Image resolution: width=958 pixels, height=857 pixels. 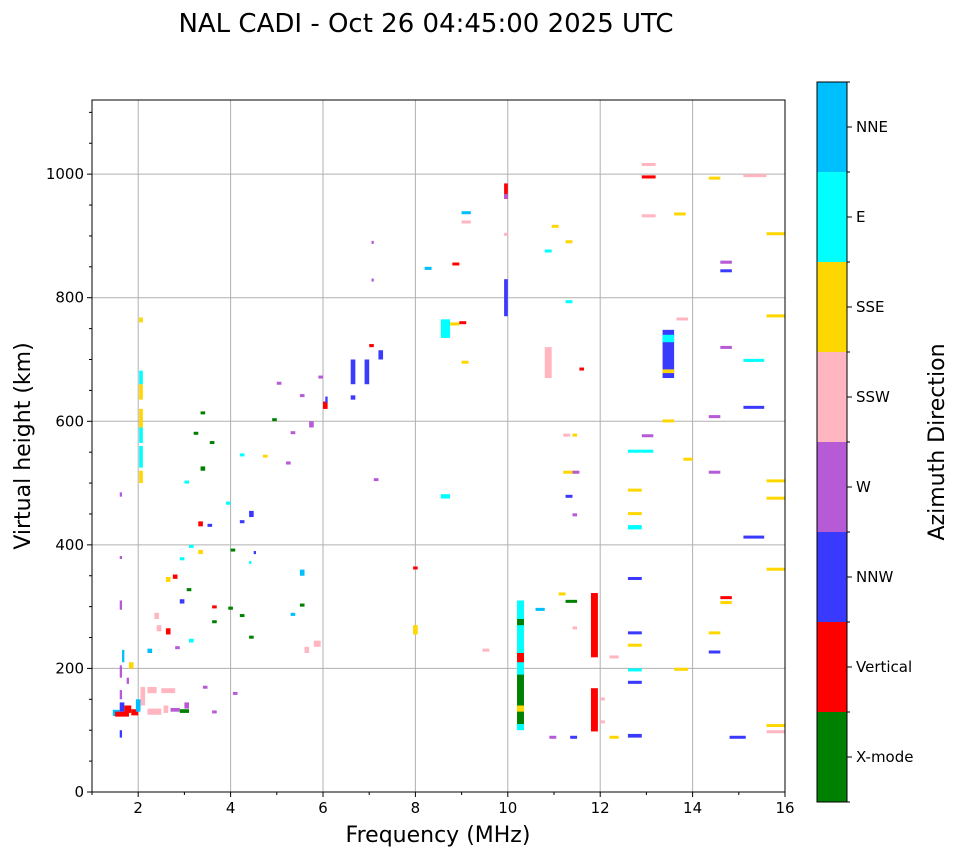 I want to click on colorbar-swatch-e, so click(x=832, y=217).